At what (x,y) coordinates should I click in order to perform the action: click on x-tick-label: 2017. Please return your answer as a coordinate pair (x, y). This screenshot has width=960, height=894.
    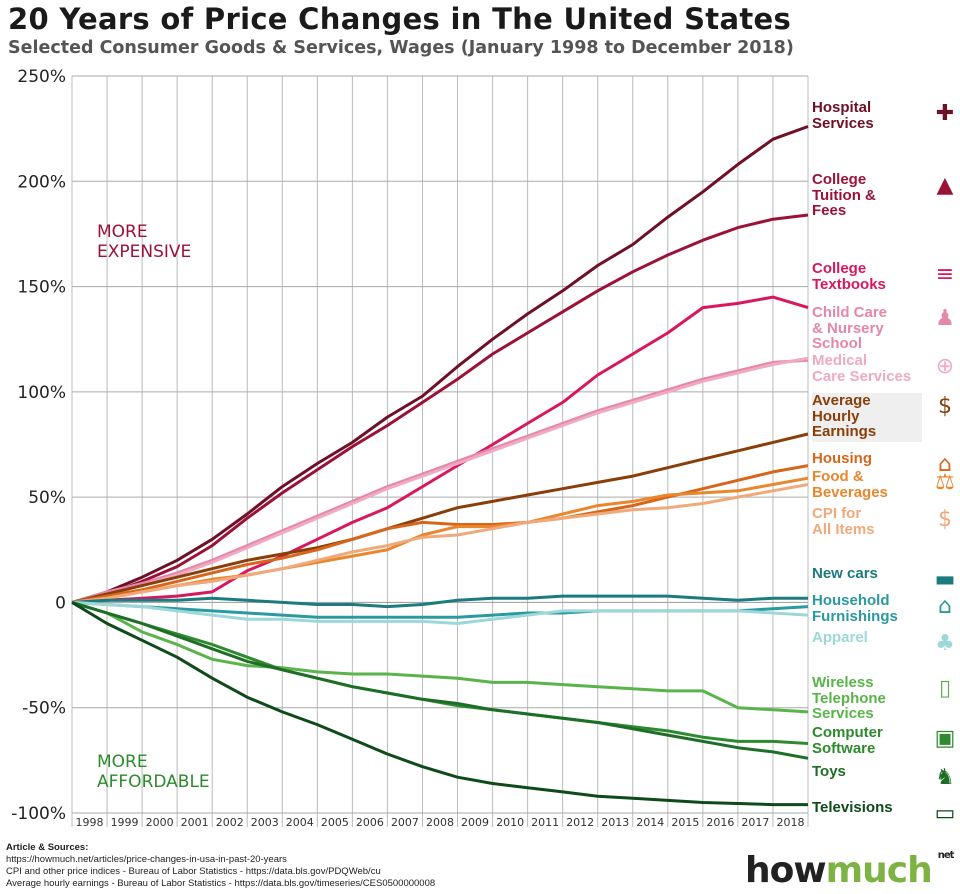
    Looking at the image, I should click on (755, 822).